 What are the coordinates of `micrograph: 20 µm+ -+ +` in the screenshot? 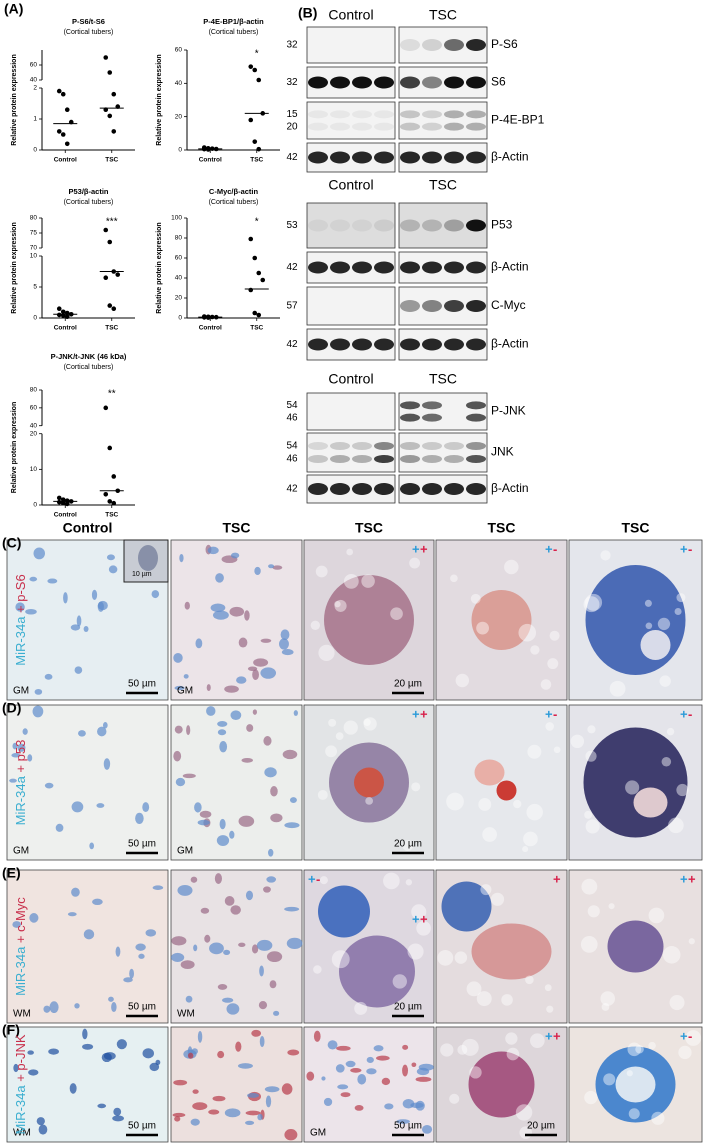 It's located at (369, 946).